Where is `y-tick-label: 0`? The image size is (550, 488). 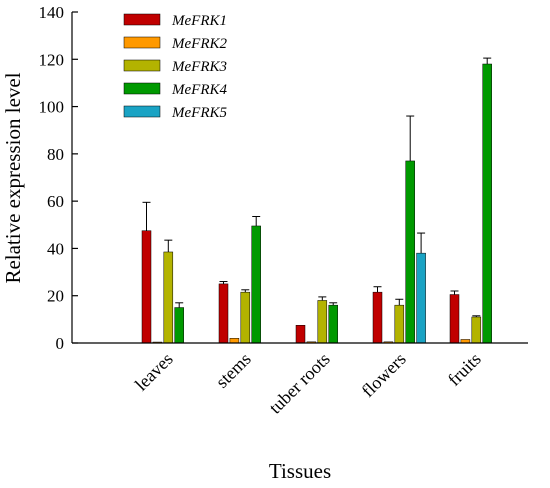
y-tick-label: 0 is located at coordinates (60, 343).